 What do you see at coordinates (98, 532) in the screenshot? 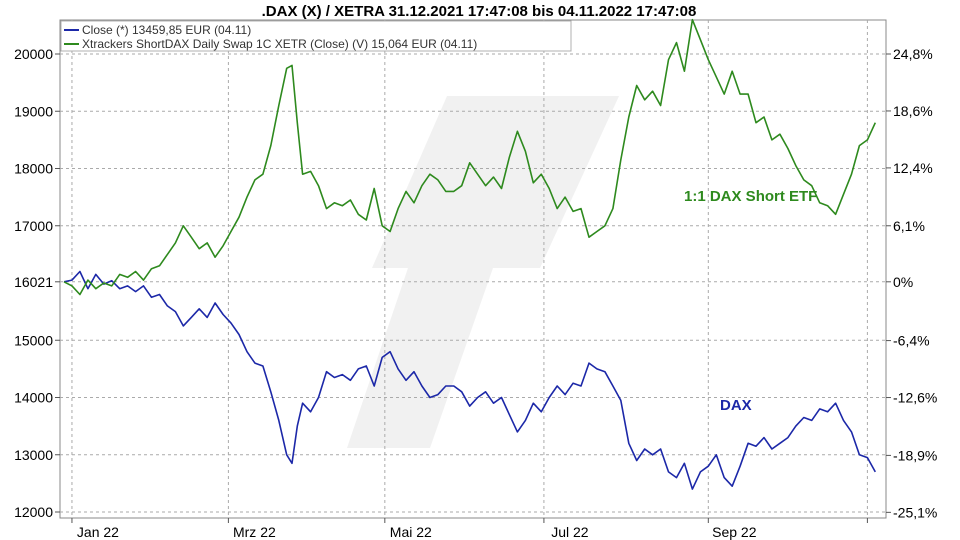
I see `x-tick-label: Jan 22` at bounding box center [98, 532].